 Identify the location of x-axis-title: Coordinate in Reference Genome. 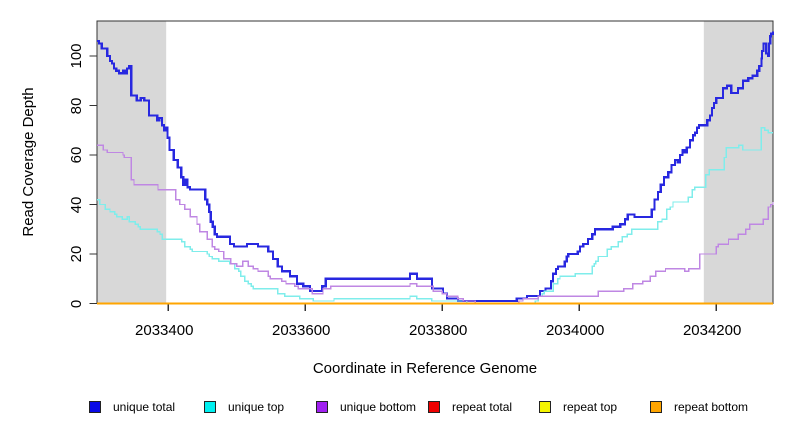
(425, 368).